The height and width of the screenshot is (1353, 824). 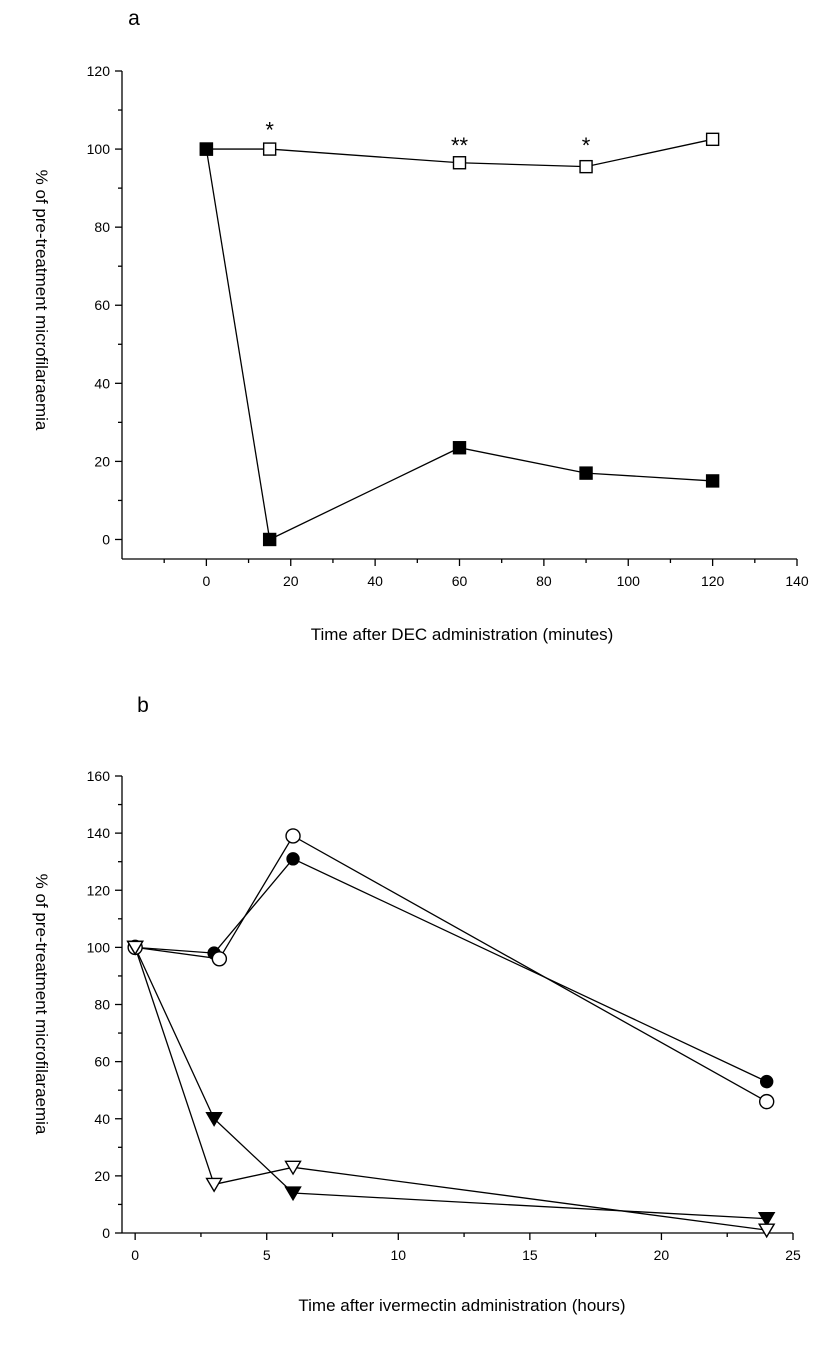 What do you see at coordinates (629, 581) in the screenshot?
I see `x-tick-label: 100` at bounding box center [629, 581].